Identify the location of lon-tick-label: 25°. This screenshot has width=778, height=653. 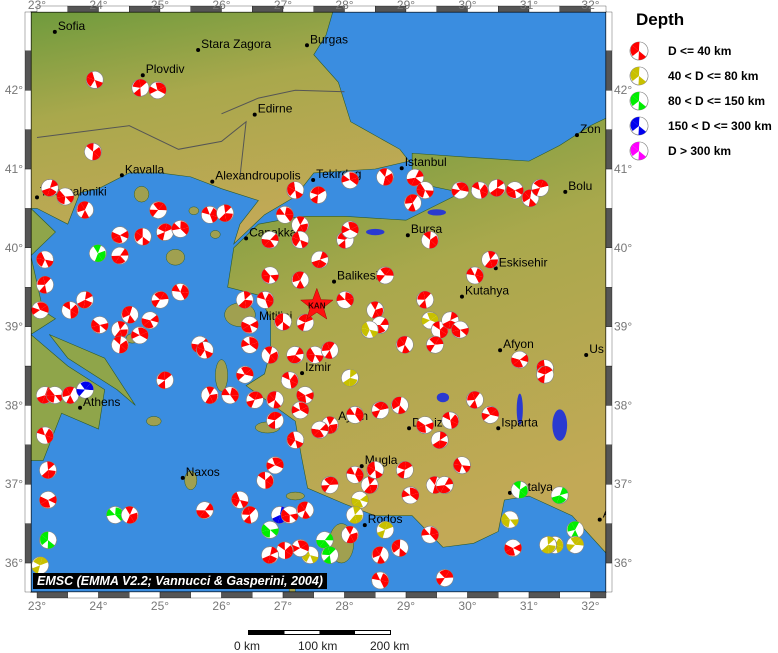
(160, 606).